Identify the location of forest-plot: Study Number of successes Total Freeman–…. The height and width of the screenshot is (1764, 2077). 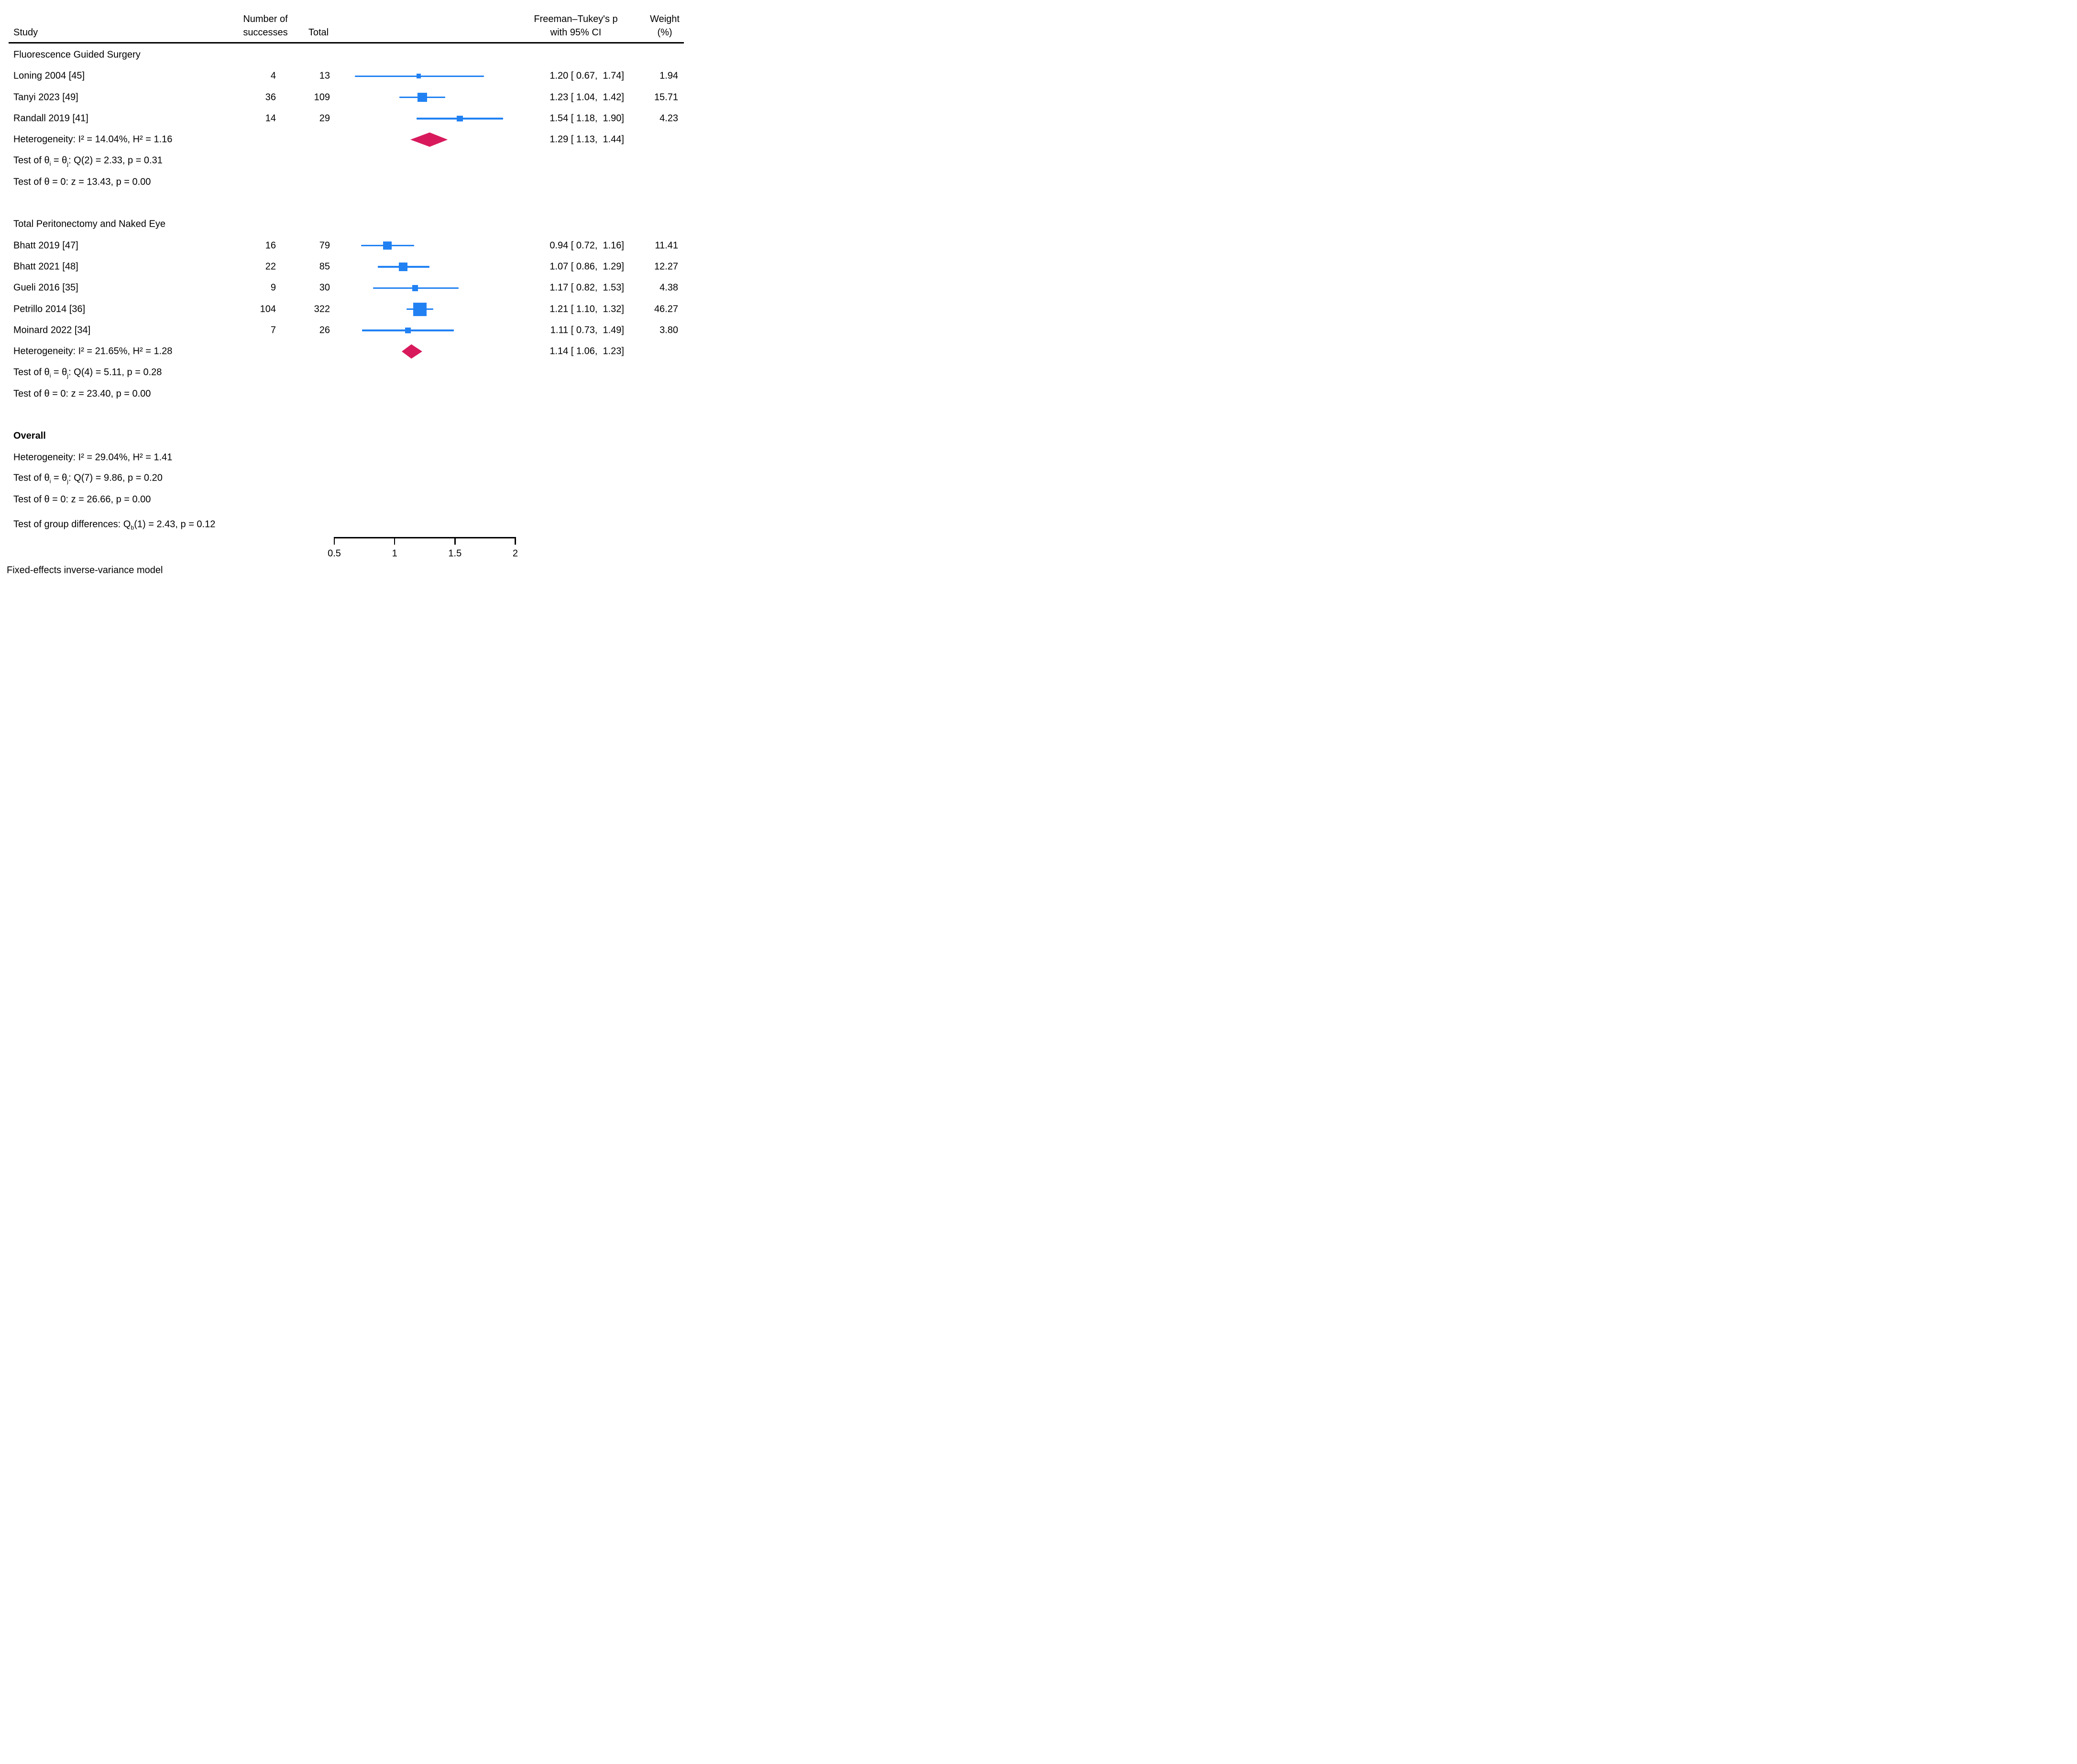
(346, 294).